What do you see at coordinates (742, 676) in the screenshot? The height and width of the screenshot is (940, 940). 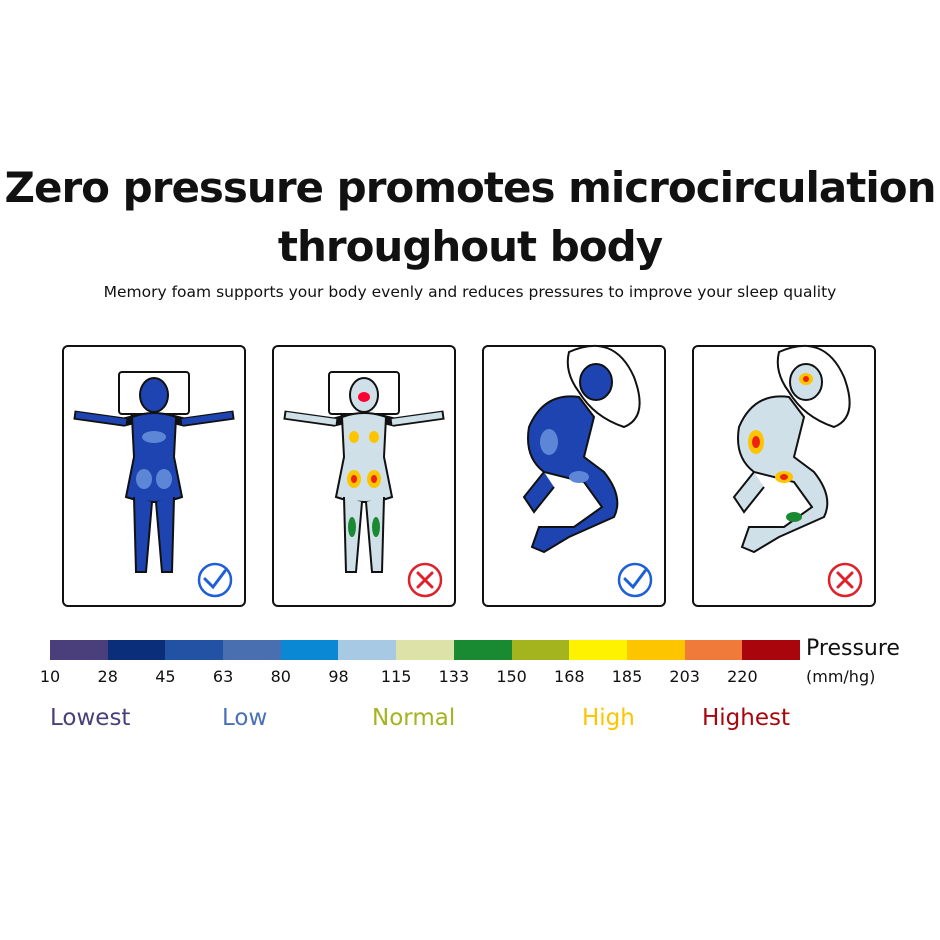 I see `scale-tick: 220` at bounding box center [742, 676].